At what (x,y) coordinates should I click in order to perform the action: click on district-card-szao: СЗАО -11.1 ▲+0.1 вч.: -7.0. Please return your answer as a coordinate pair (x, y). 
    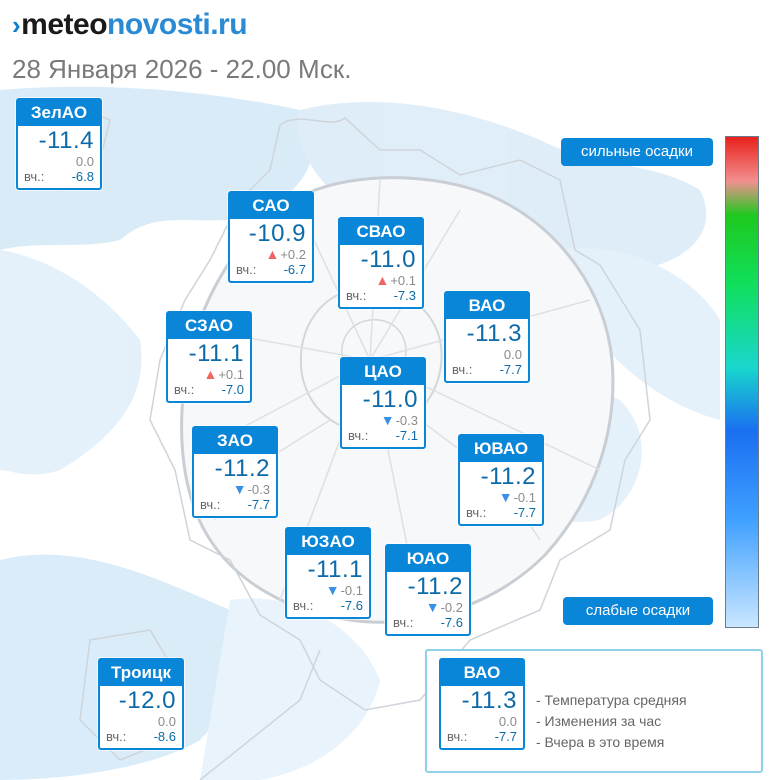
    Looking at the image, I should click on (209, 357).